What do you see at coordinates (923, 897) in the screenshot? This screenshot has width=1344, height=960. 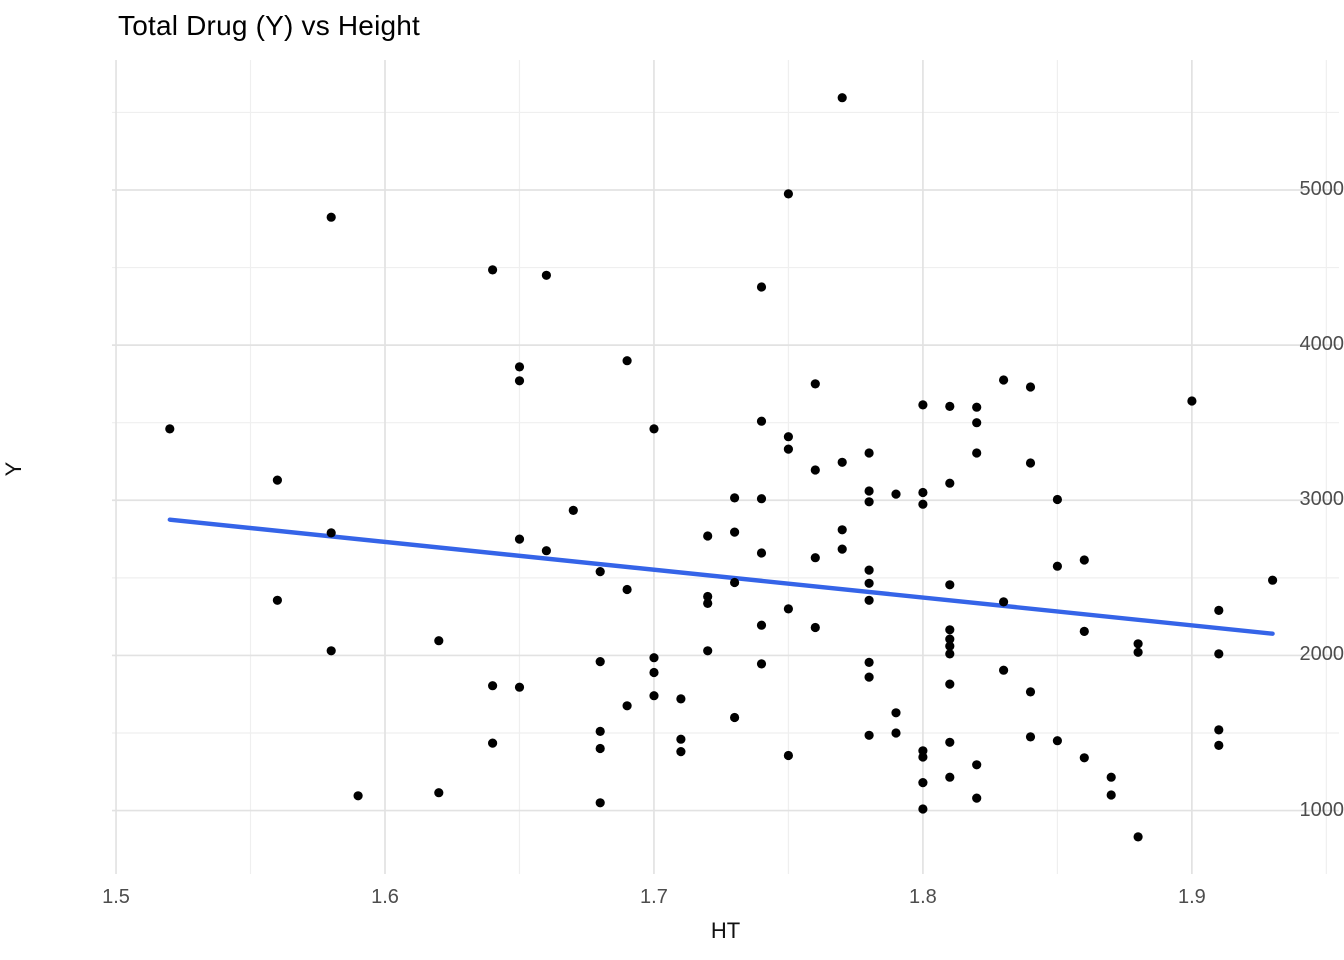 I see `x-tick-label: 1.8` at bounding box center [923, 897].